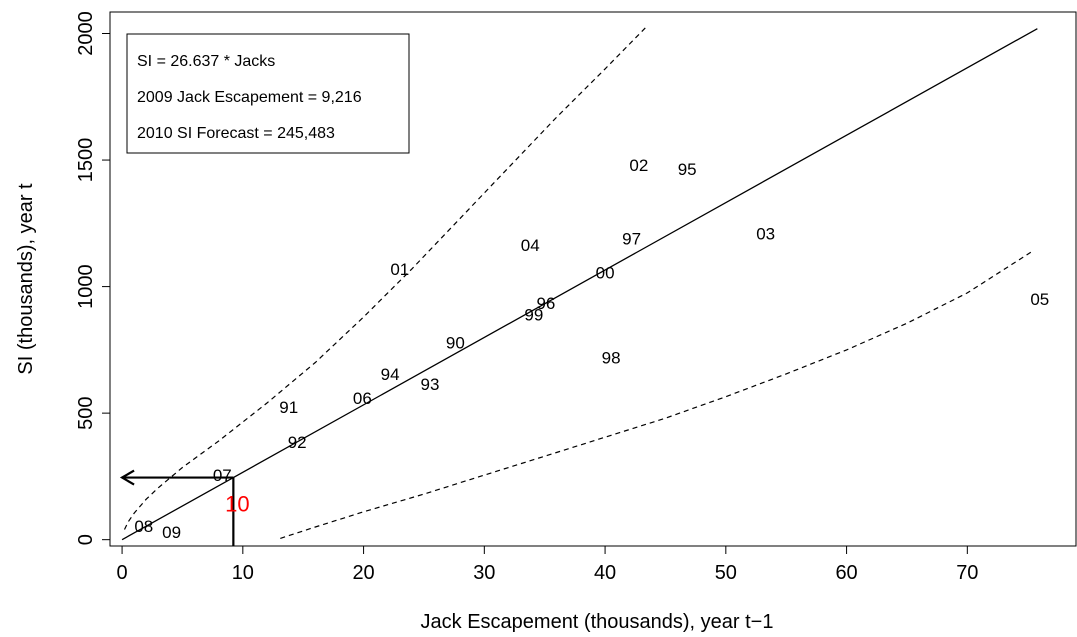  Describe the element at coordinates (237, 504) in the screenshot. I see `forecast-point-label: 10` at that location.